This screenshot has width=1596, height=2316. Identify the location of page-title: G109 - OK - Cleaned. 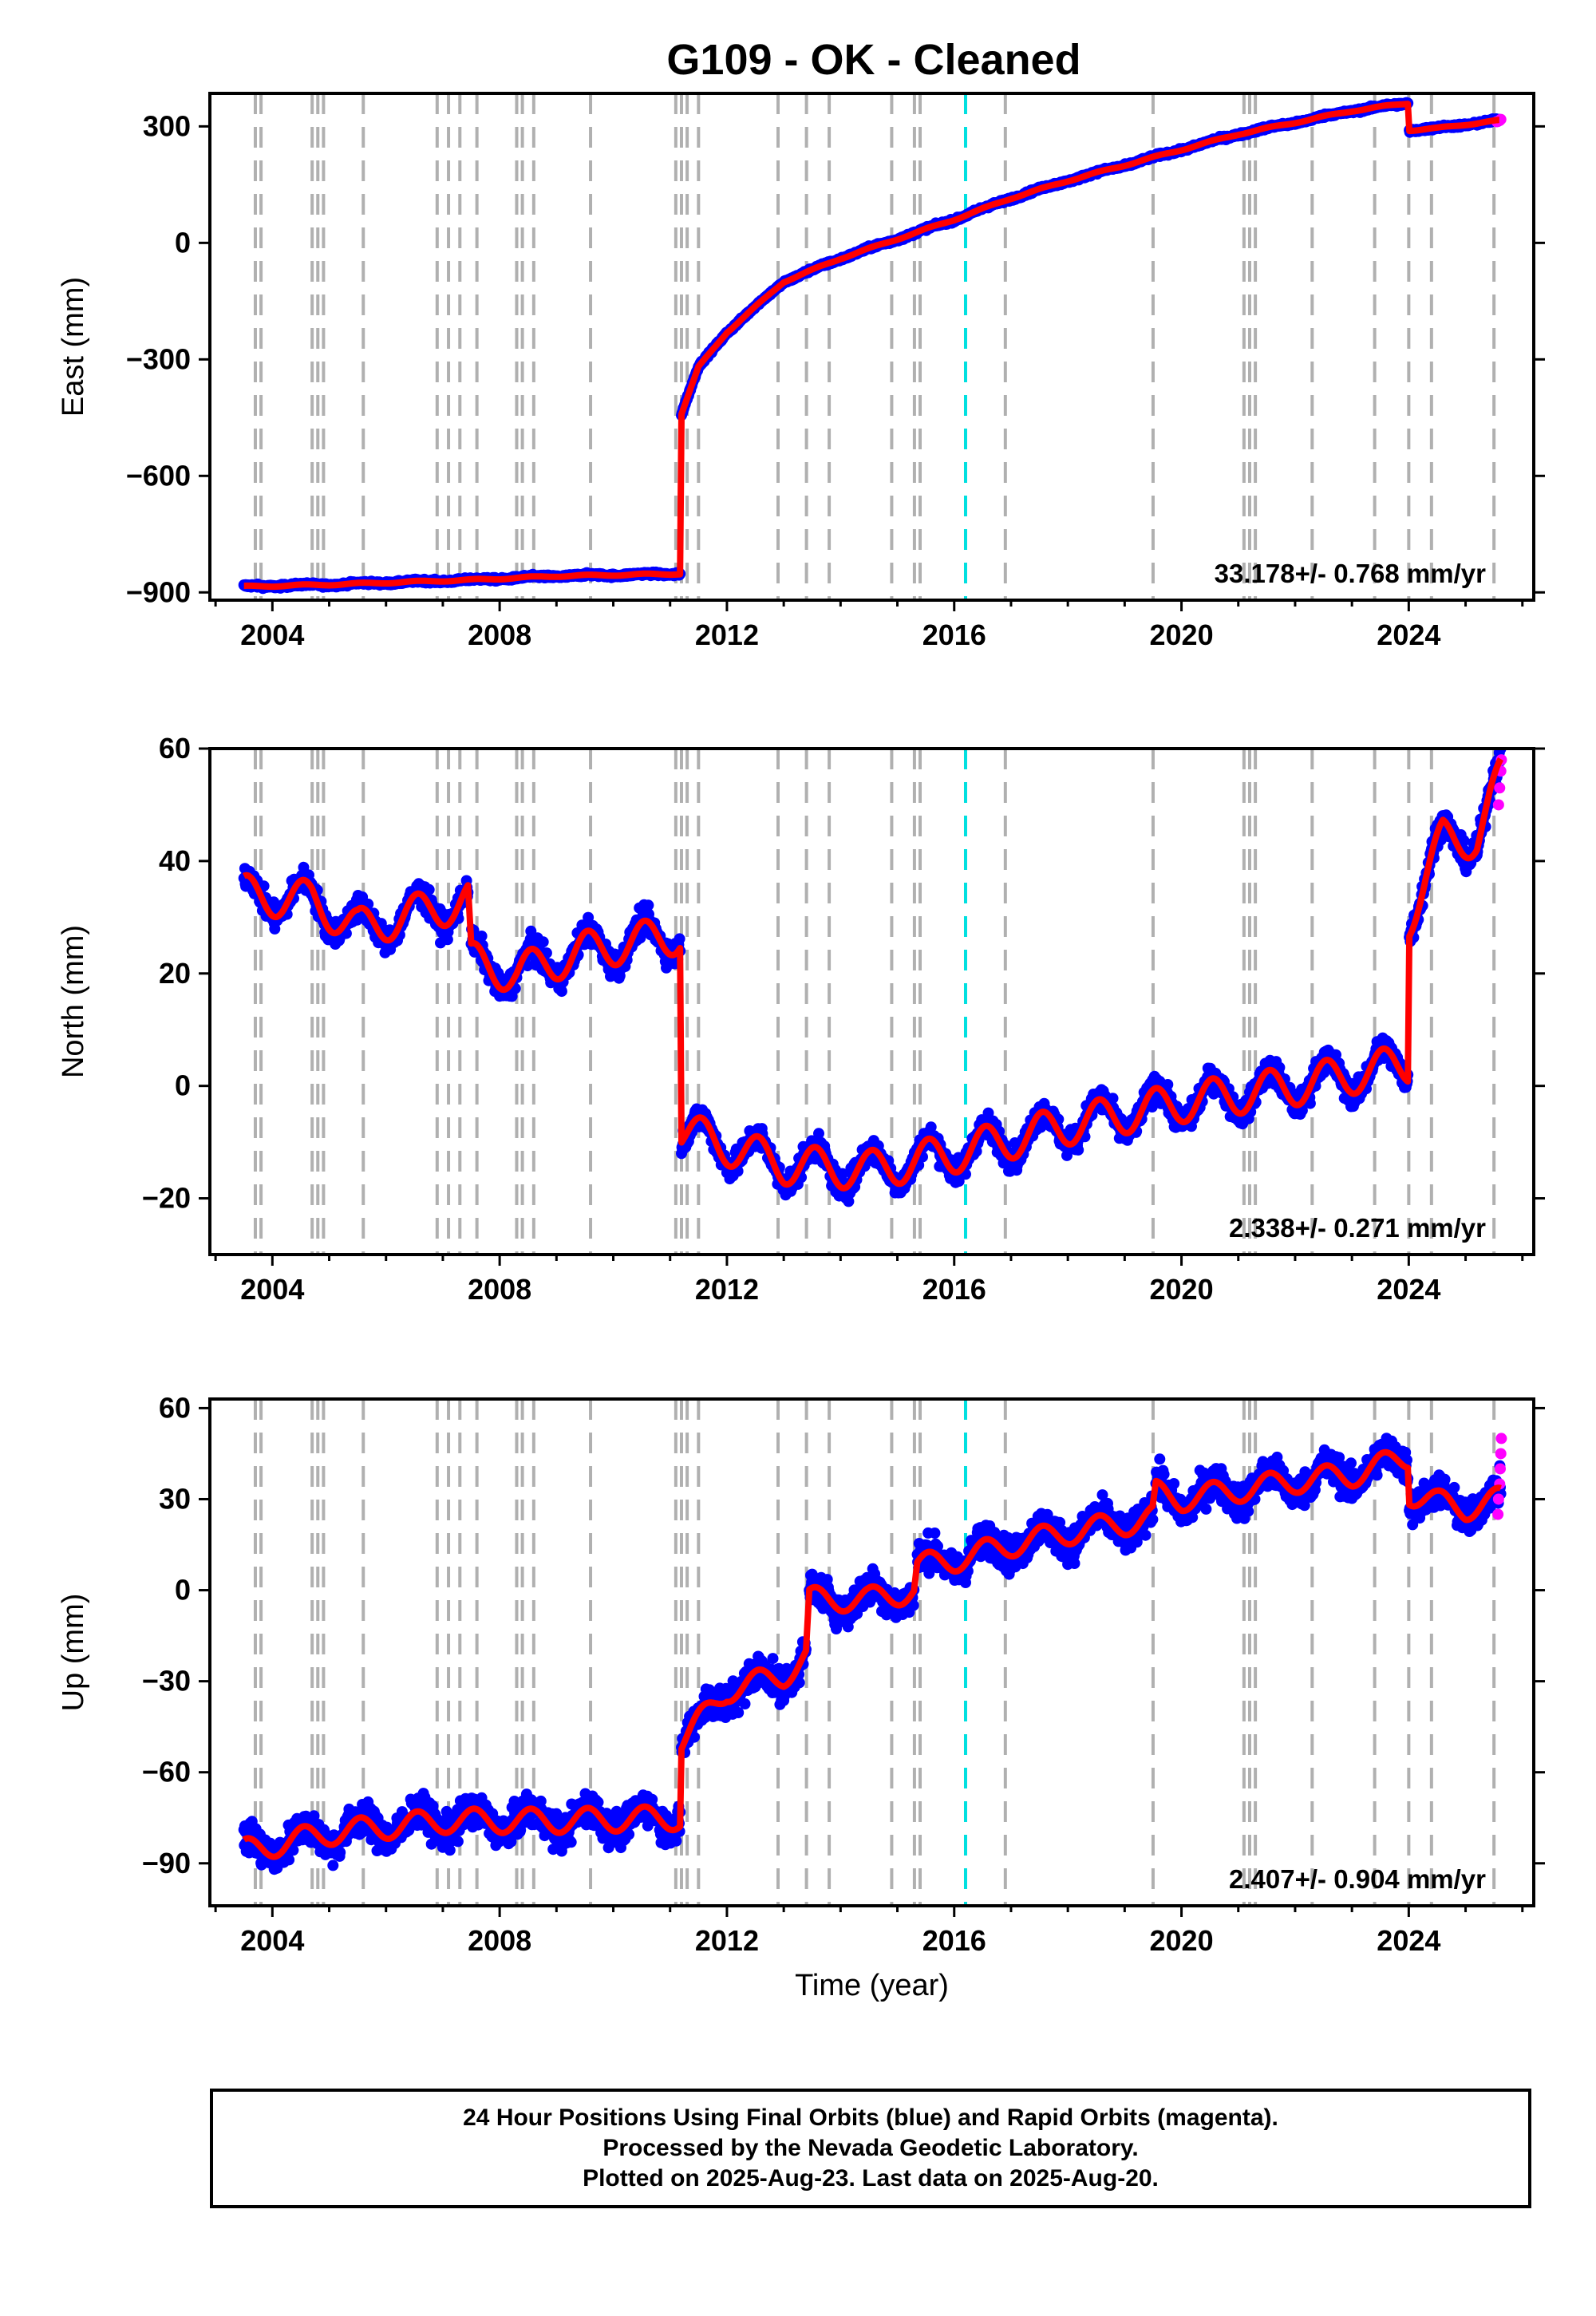
(873, 60).